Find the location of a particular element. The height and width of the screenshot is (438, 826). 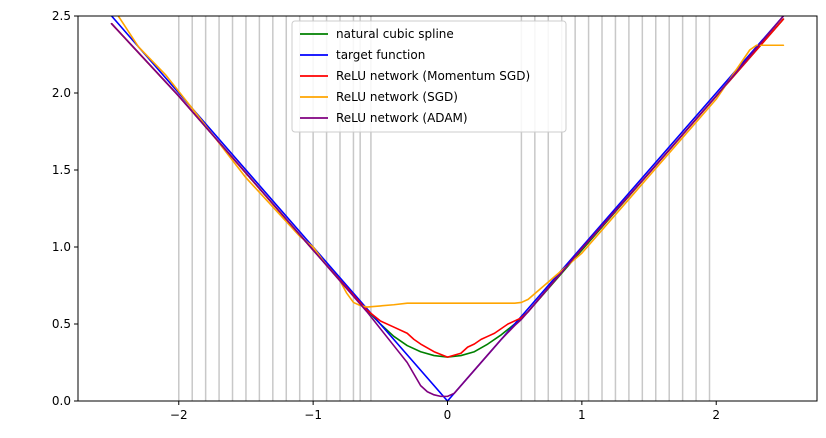

legend-label: natural cubic spline is located at coordinates (395, 34).